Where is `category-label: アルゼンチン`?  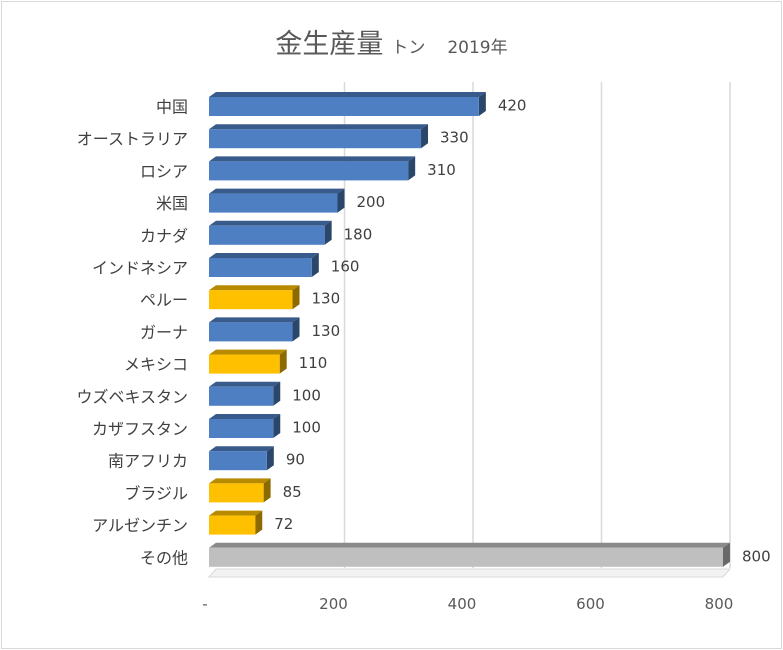 category-label: アルゼンチン is located at coordinates (140, 525).